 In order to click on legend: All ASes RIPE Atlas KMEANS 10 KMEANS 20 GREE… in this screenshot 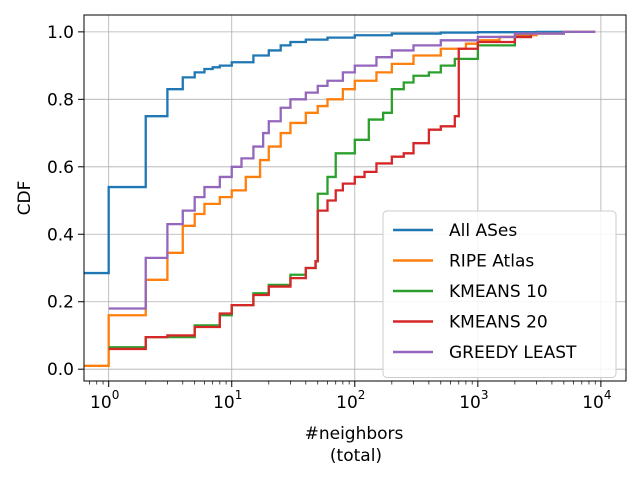, I will do `click(499, 294)`.